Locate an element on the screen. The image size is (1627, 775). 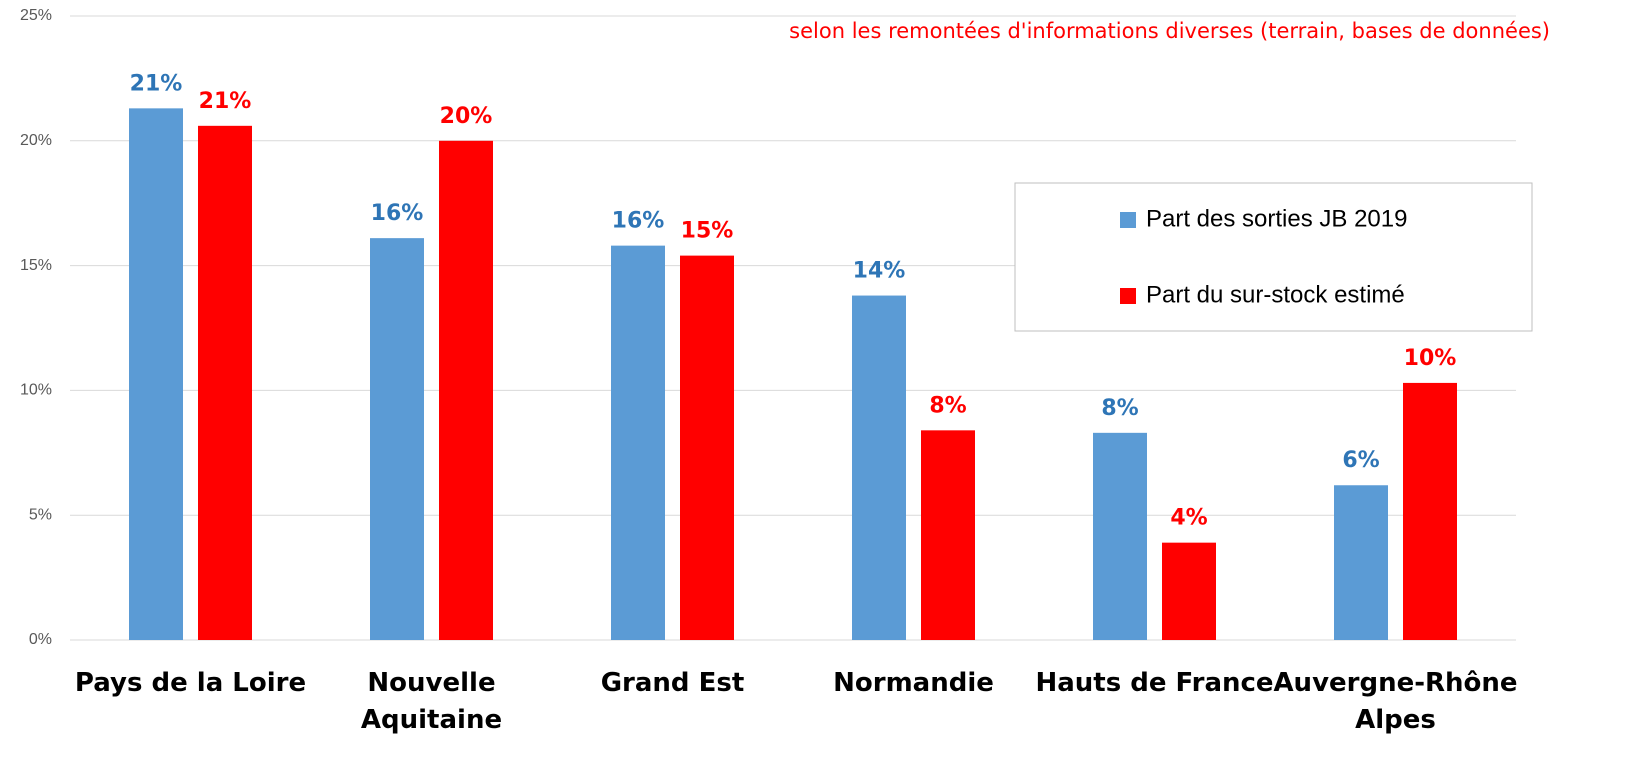
x-tick-label: Auvergne-Rhône Alpes is located at coordinates (1395, 701).